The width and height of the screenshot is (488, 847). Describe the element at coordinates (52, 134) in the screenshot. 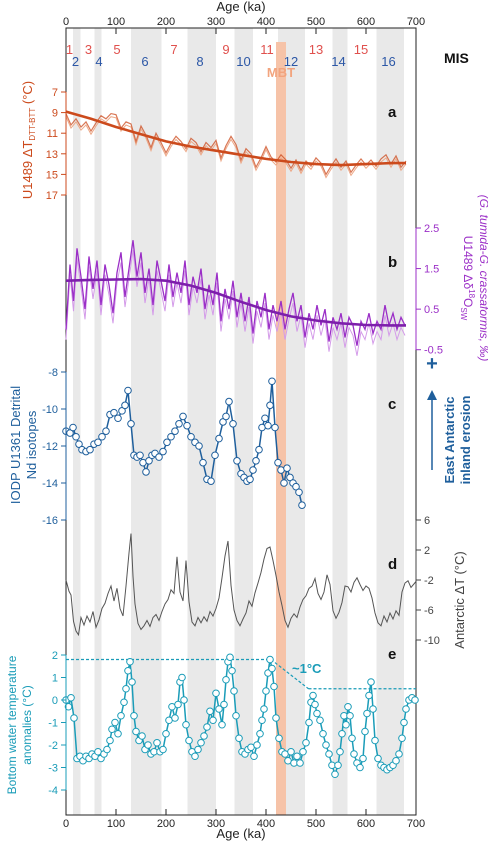

I see `yaxis-a-tick-label-2: 11` at that location.